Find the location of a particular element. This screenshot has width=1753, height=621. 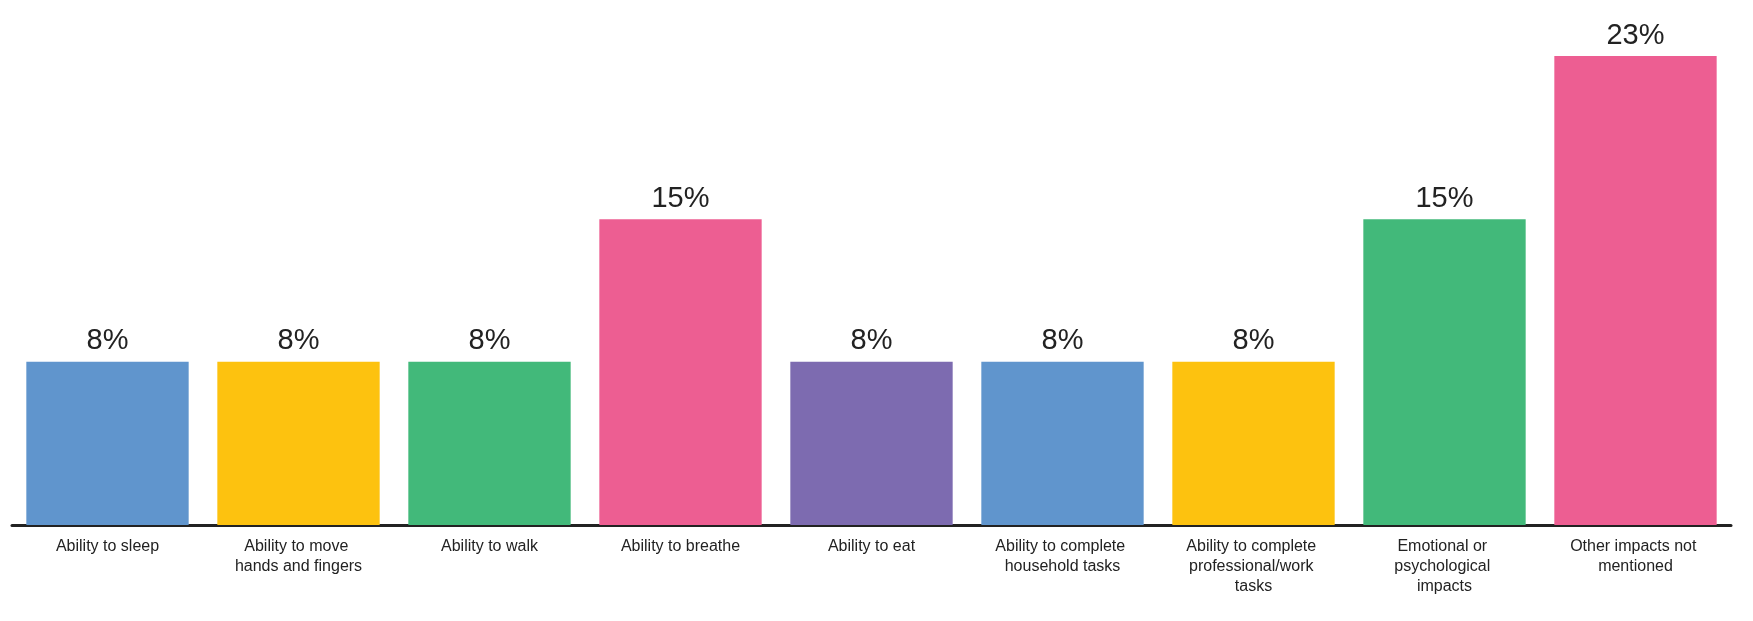

x-tick-label: Ability to sleep is located at coordinates (107, 545).